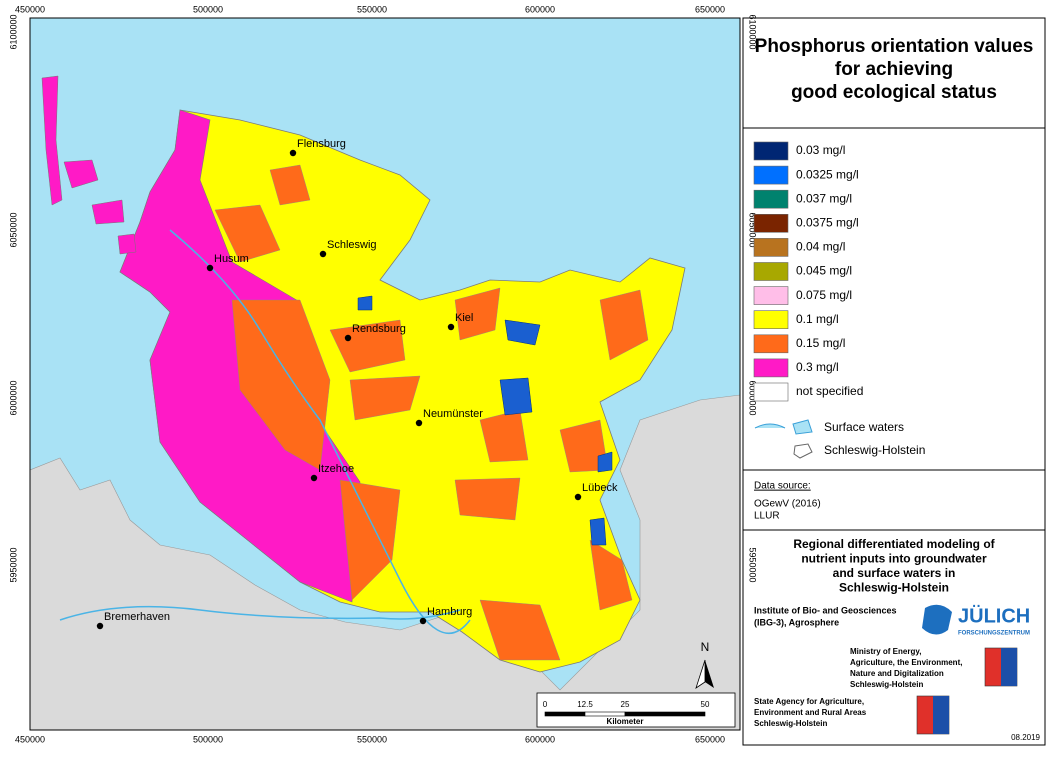 The width and height of the screenshot is (1053, 764). Describe the element at coordinates (820, 343) in the screenshot. I see `label: 0.15 mg/l` at that location.